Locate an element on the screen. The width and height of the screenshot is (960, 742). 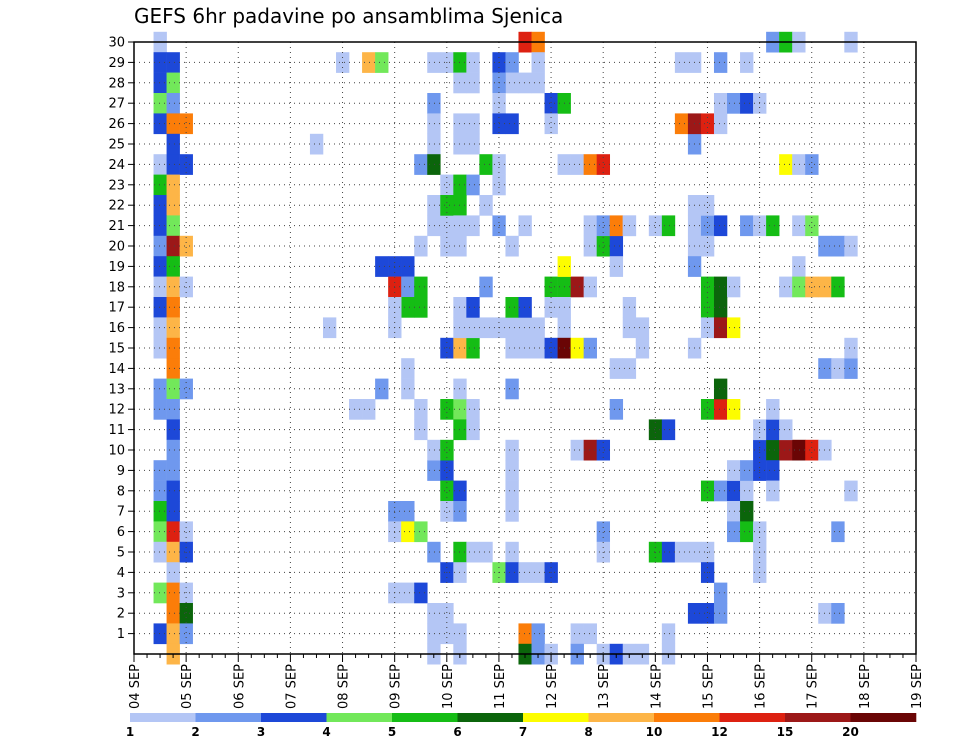
x-tick-label: 19 SEP is located at coordinates (917, 686).